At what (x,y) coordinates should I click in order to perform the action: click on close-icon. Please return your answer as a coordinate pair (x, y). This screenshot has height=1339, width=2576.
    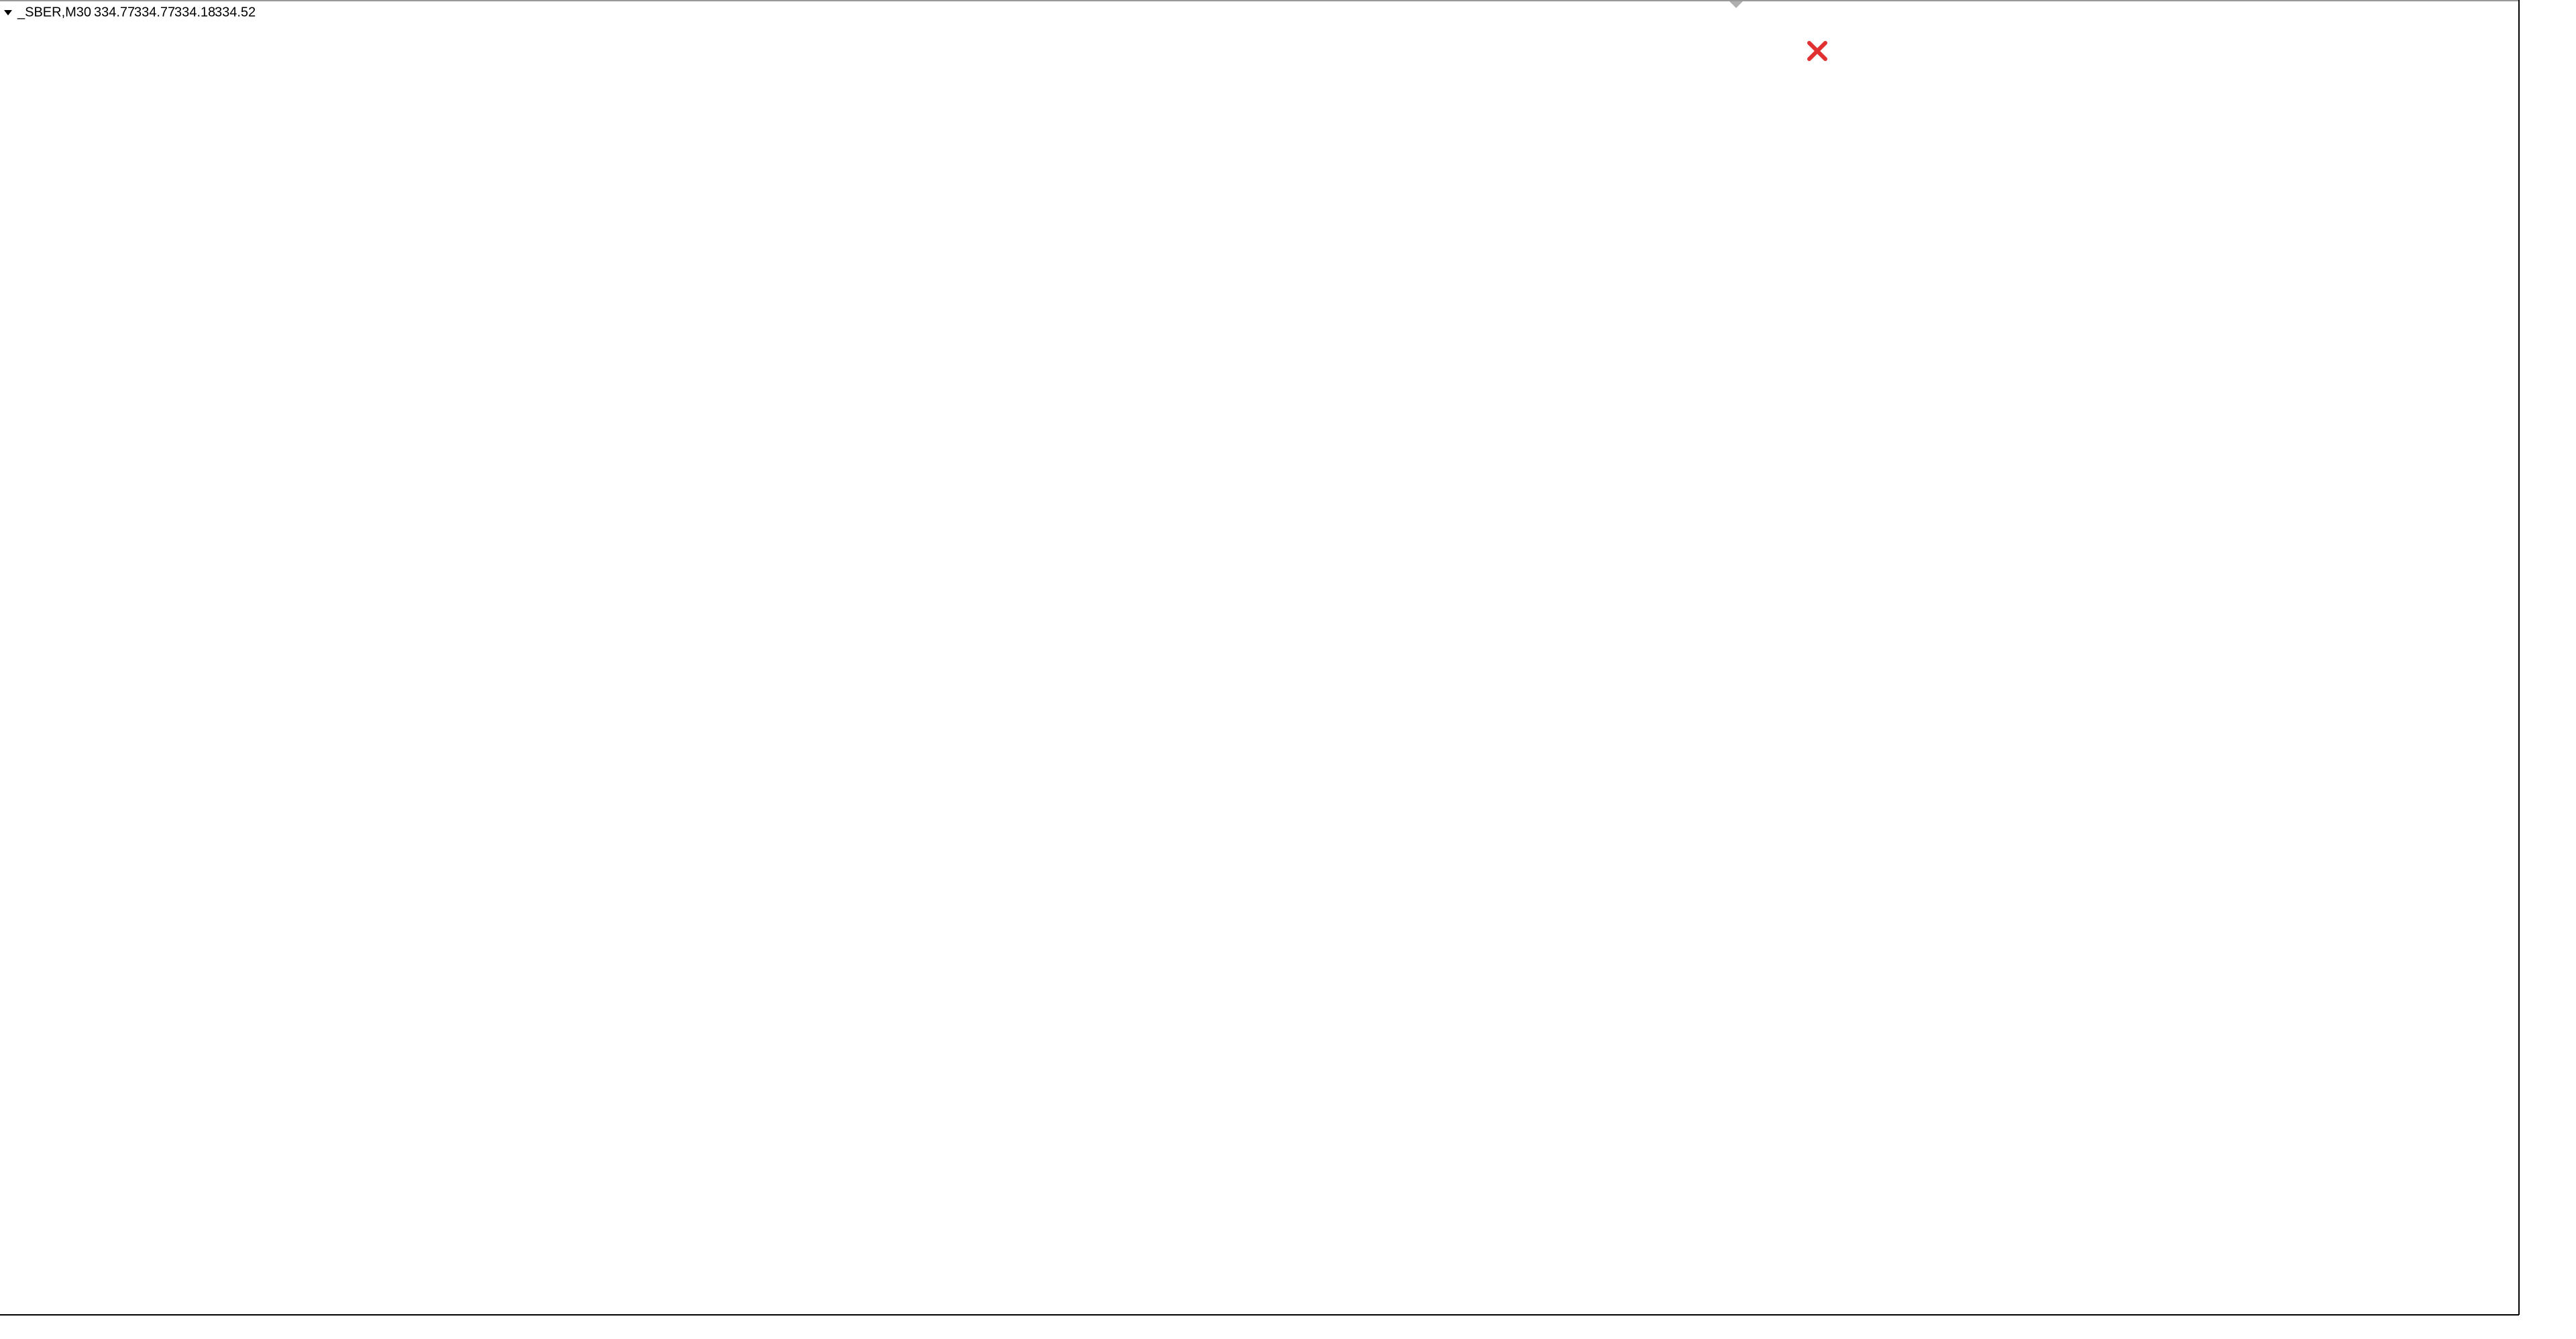
    Looking at the image, I should click on (1817, 51).